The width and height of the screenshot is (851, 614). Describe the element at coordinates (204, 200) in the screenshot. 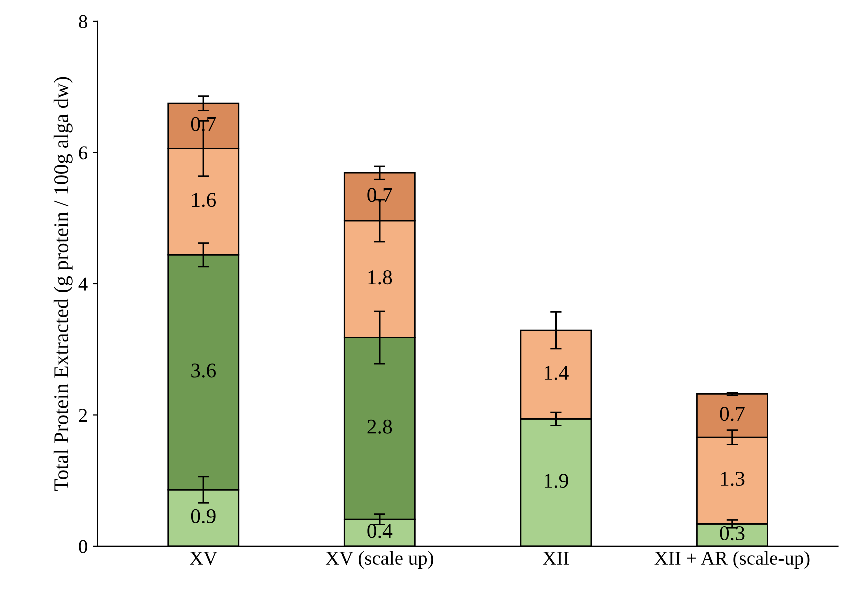

I see `data-label: 1.6` at that location.